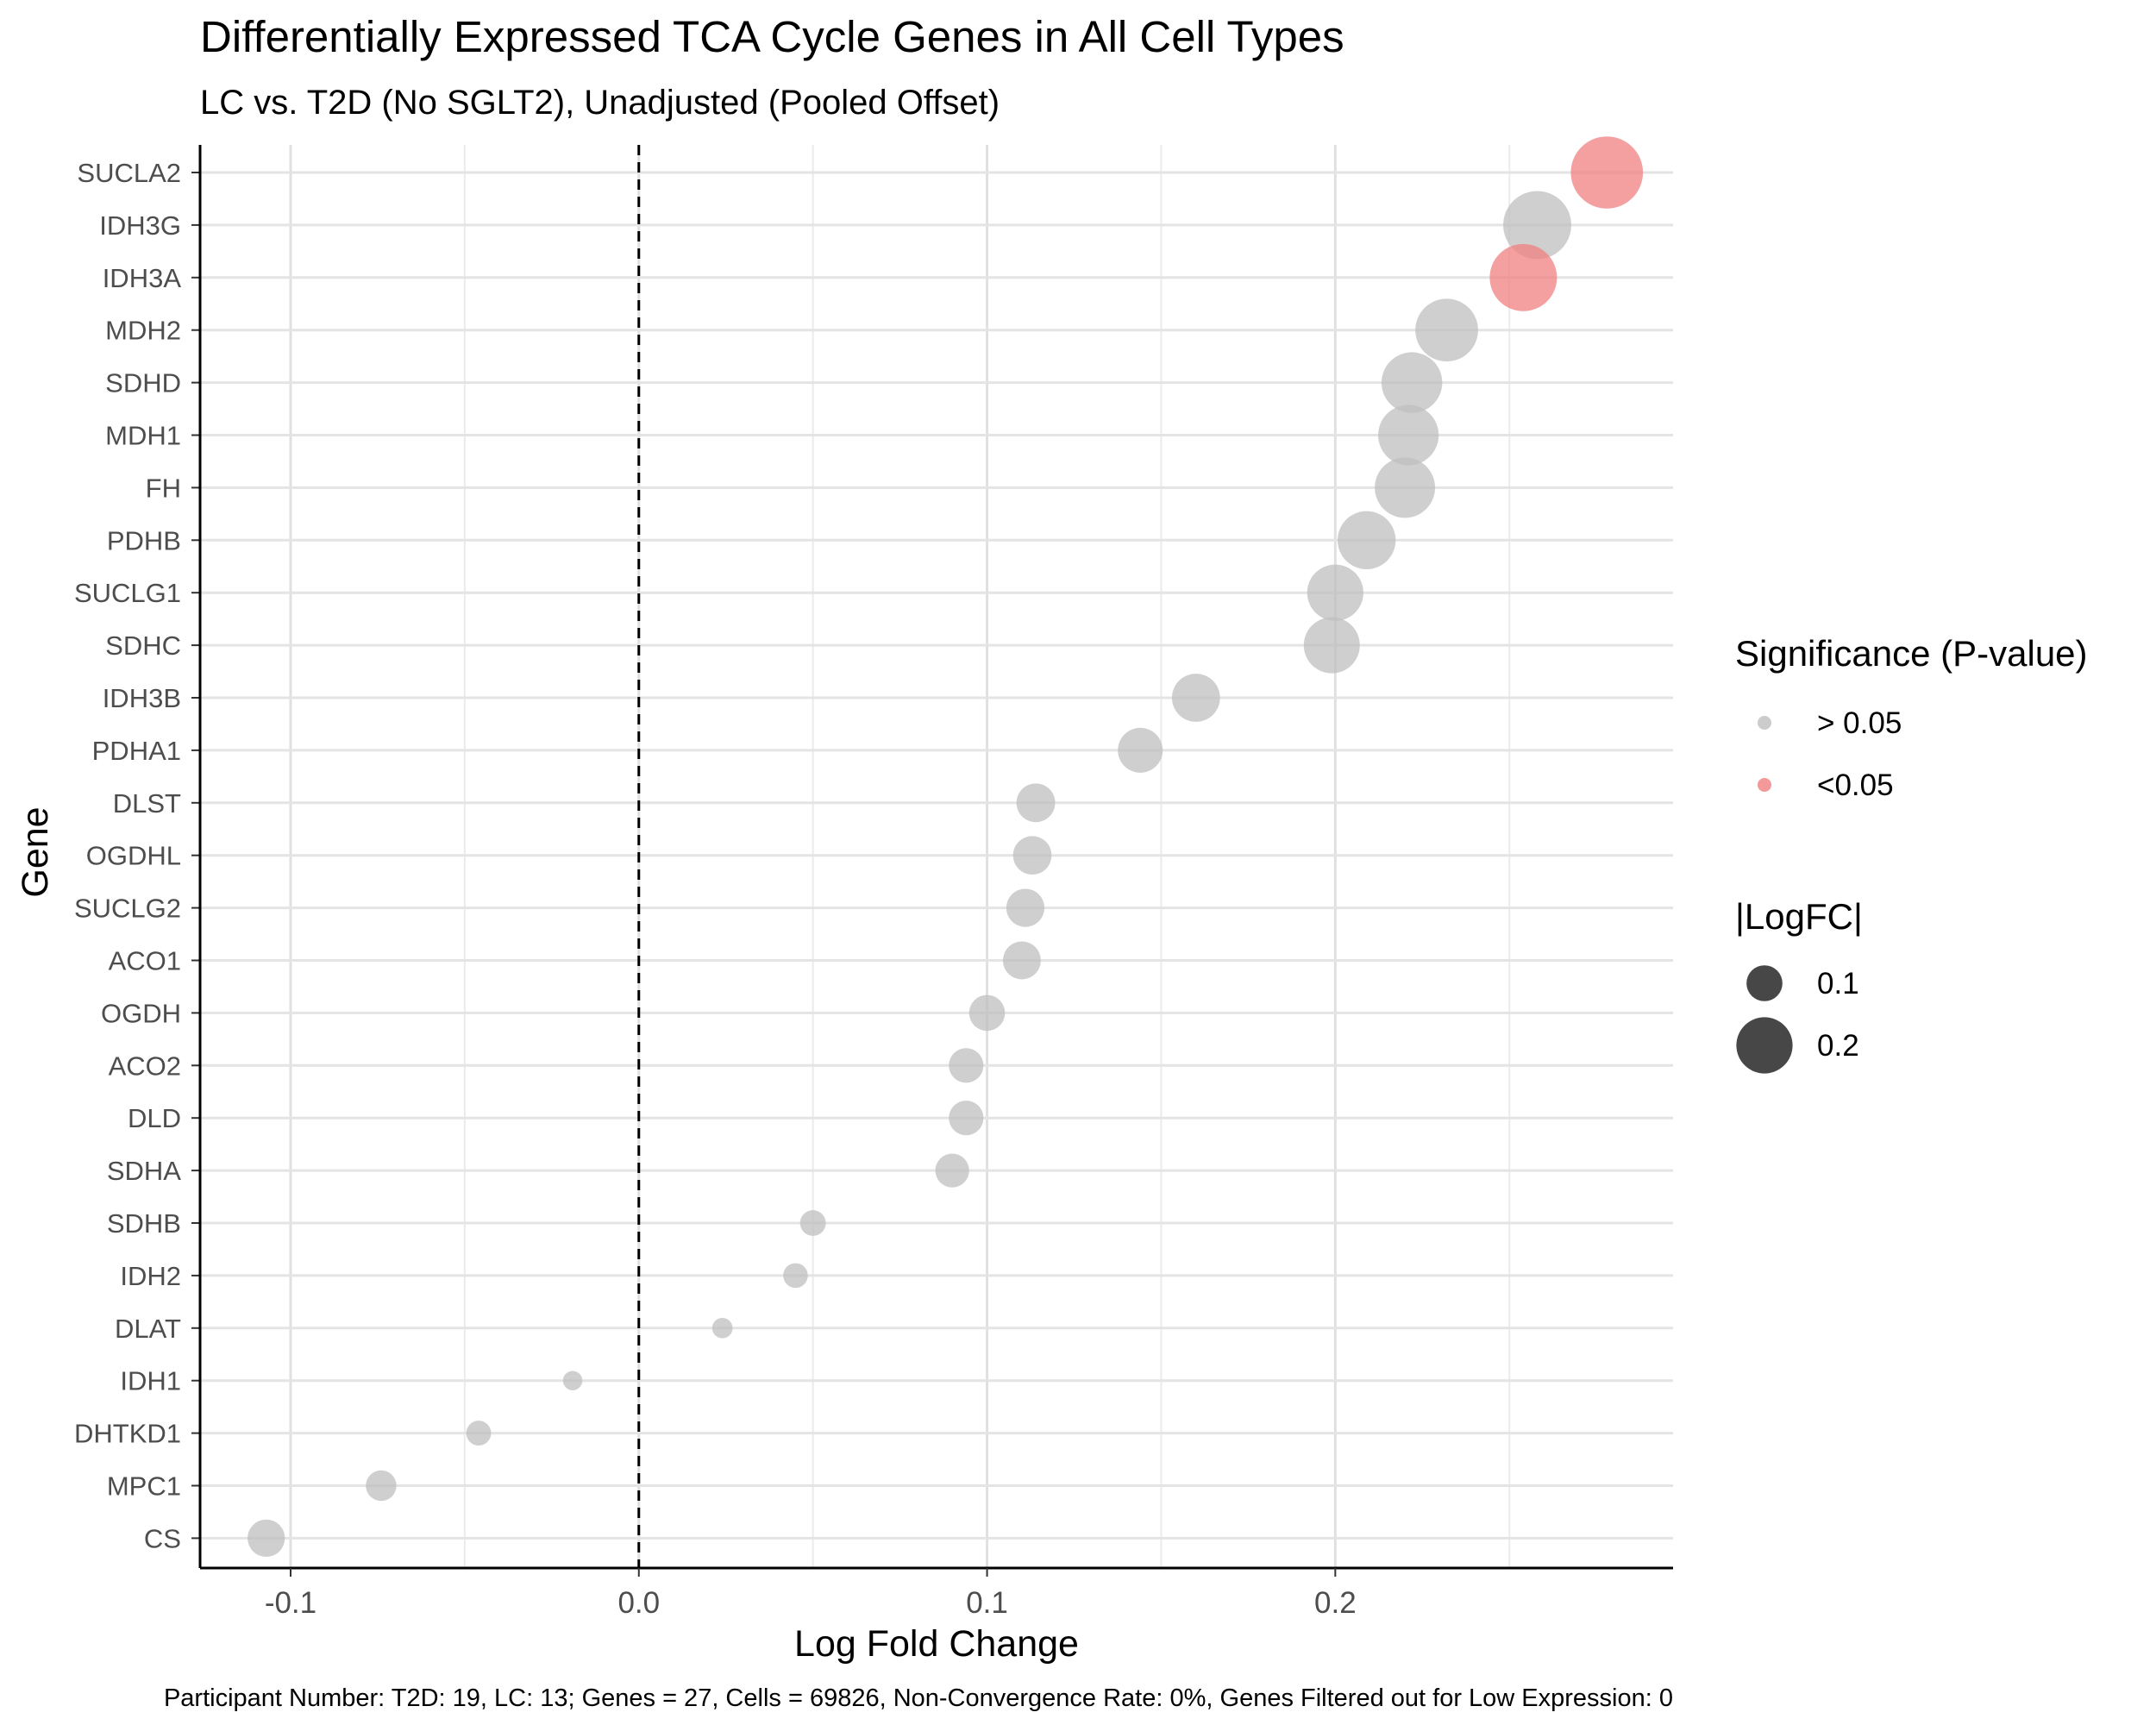 The height and width of the screenshot is (1725, 2156). Describe the element at coordinates (150, 1381) in the screenshot. I see `y-tick-label: IDH1` at that location.